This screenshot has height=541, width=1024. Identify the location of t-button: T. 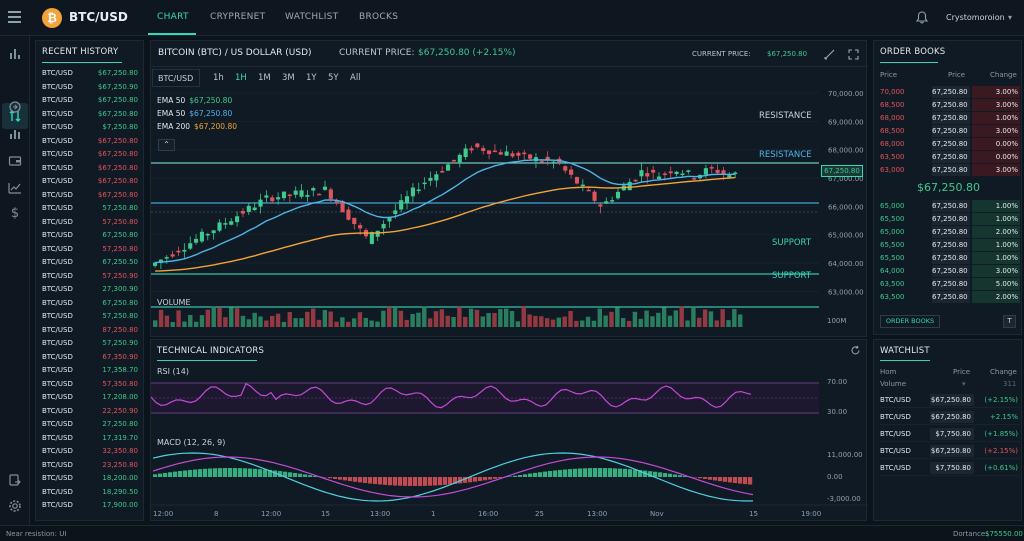
(1009, 321).